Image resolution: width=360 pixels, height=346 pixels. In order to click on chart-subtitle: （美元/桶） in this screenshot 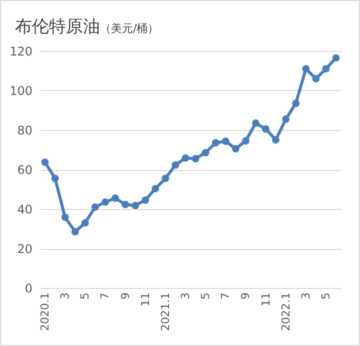, I will do `click(129, 28)`.